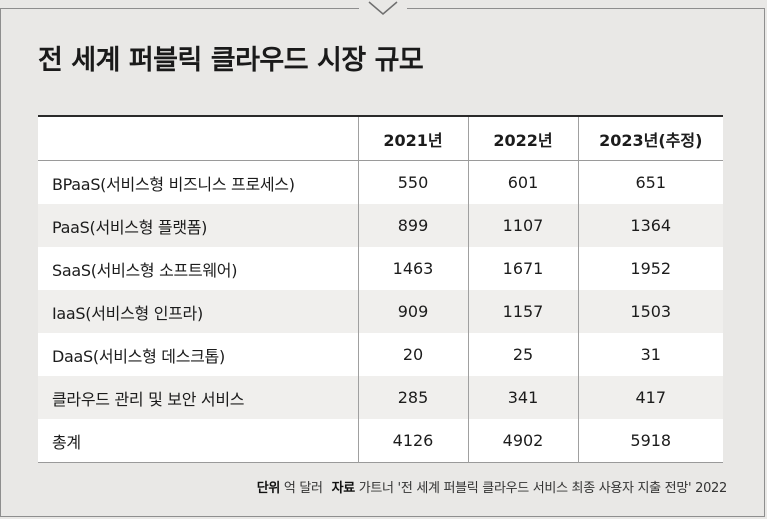 The image size is (767, 519). I want to click on table-row: IaaS(서비스형 인프라) 909 1157 1503, so click(380, 311).